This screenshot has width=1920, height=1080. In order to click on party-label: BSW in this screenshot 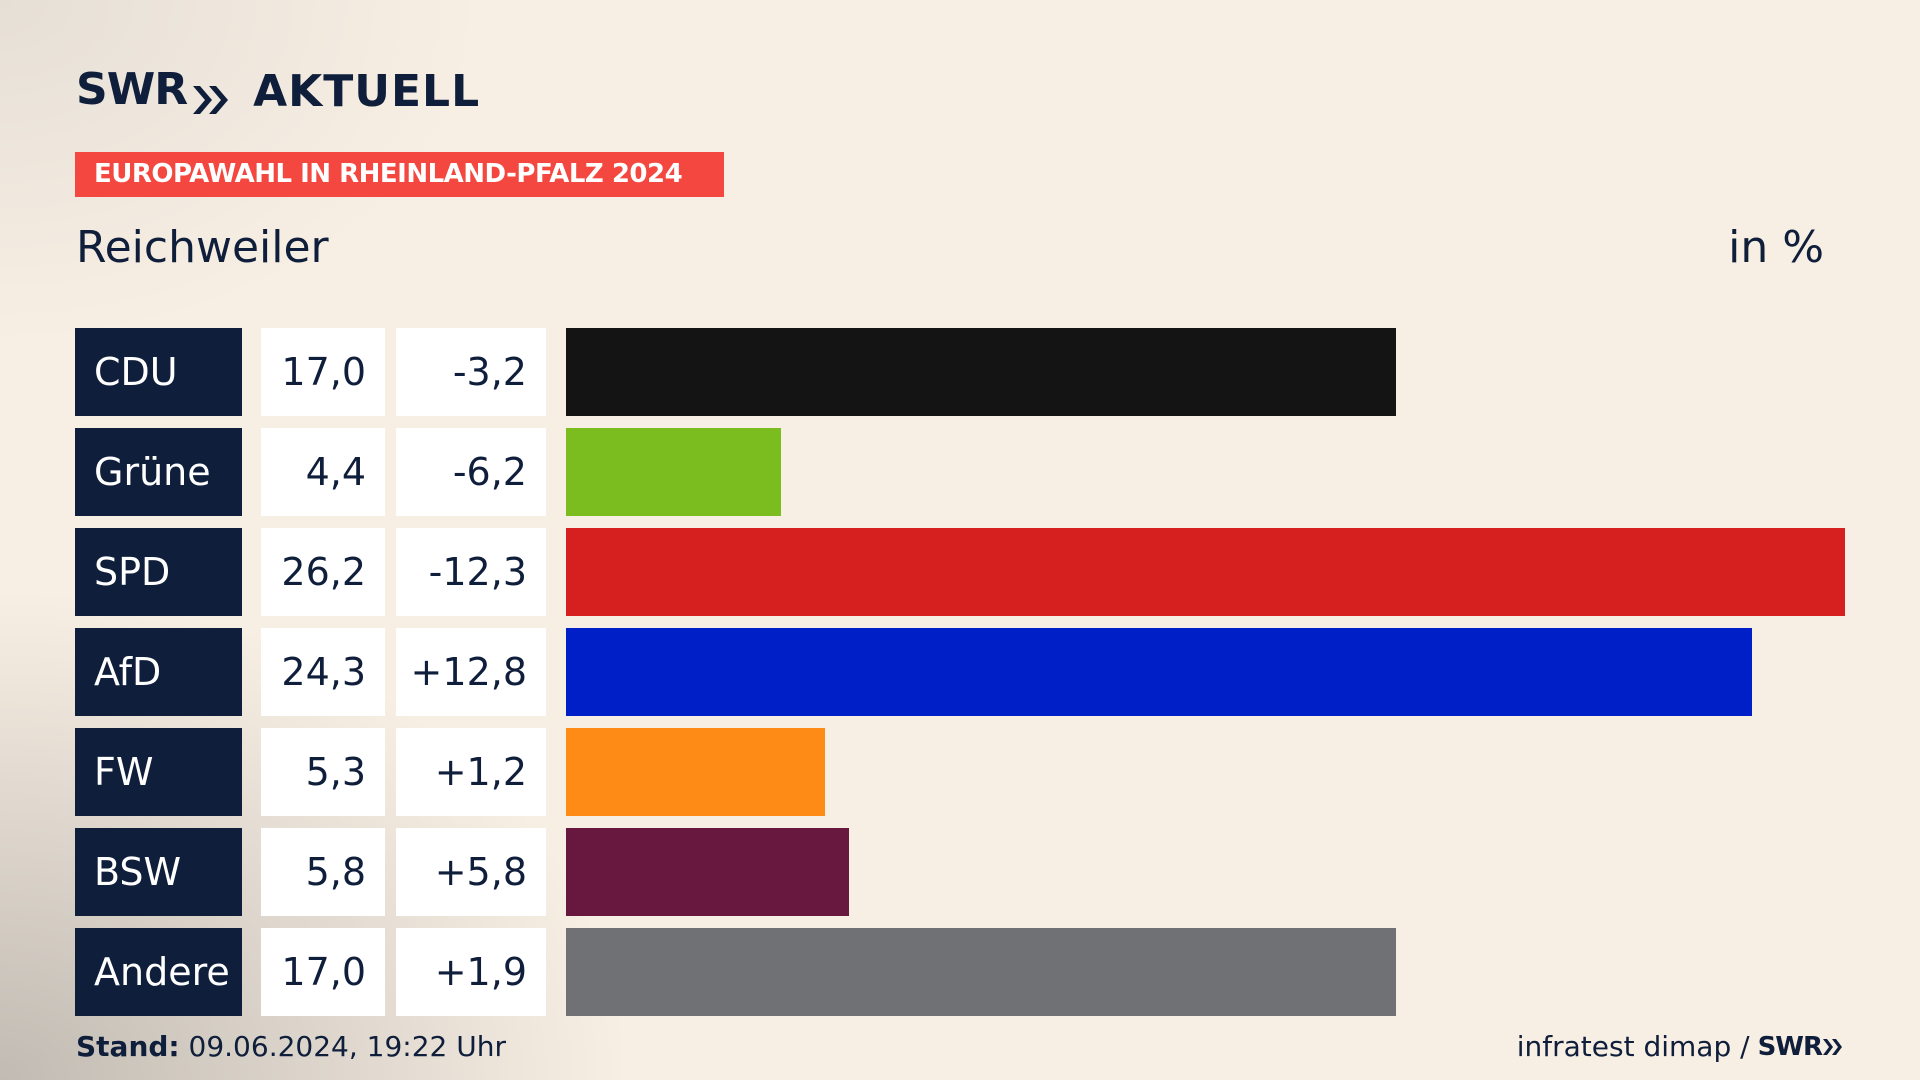, I will do `click(158, 872)`.